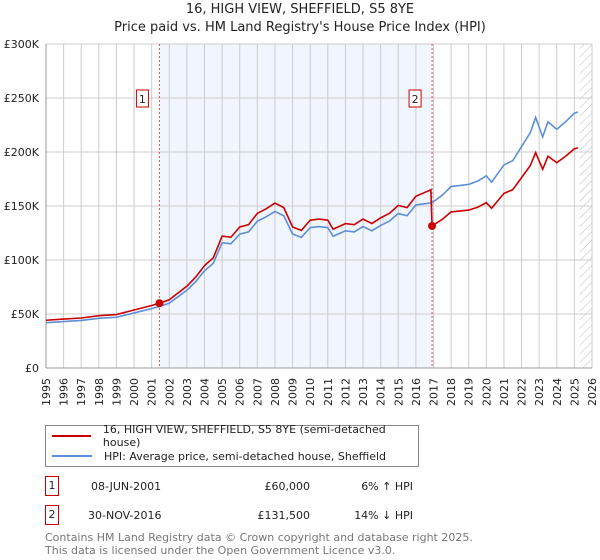 This screenshot has width=600, height=560. I want to click on x-tick-label: 2025, so click(574, 392).